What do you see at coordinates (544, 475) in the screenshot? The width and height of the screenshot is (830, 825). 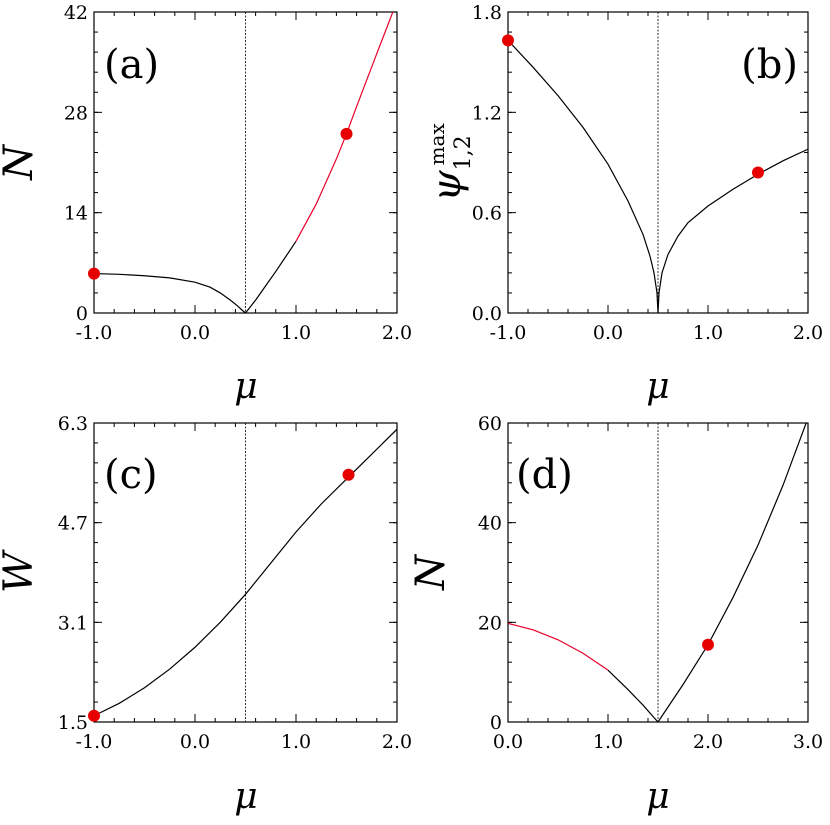 I see `panel-label: (d)` at bounding box center [544, 475].